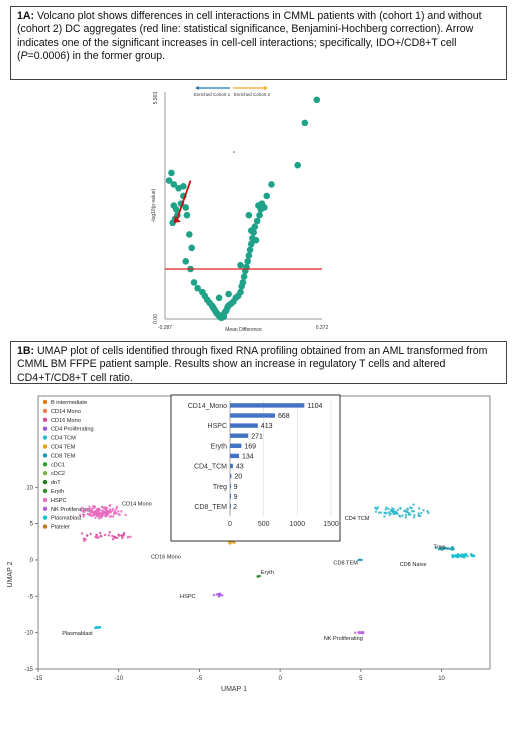 The width and height of the screenshot is (520, 751). What do you see at coordinates (322, 328) in the screenshot?
I see `volcano-x-tick: 0.372` at bounding box center [322, 328].